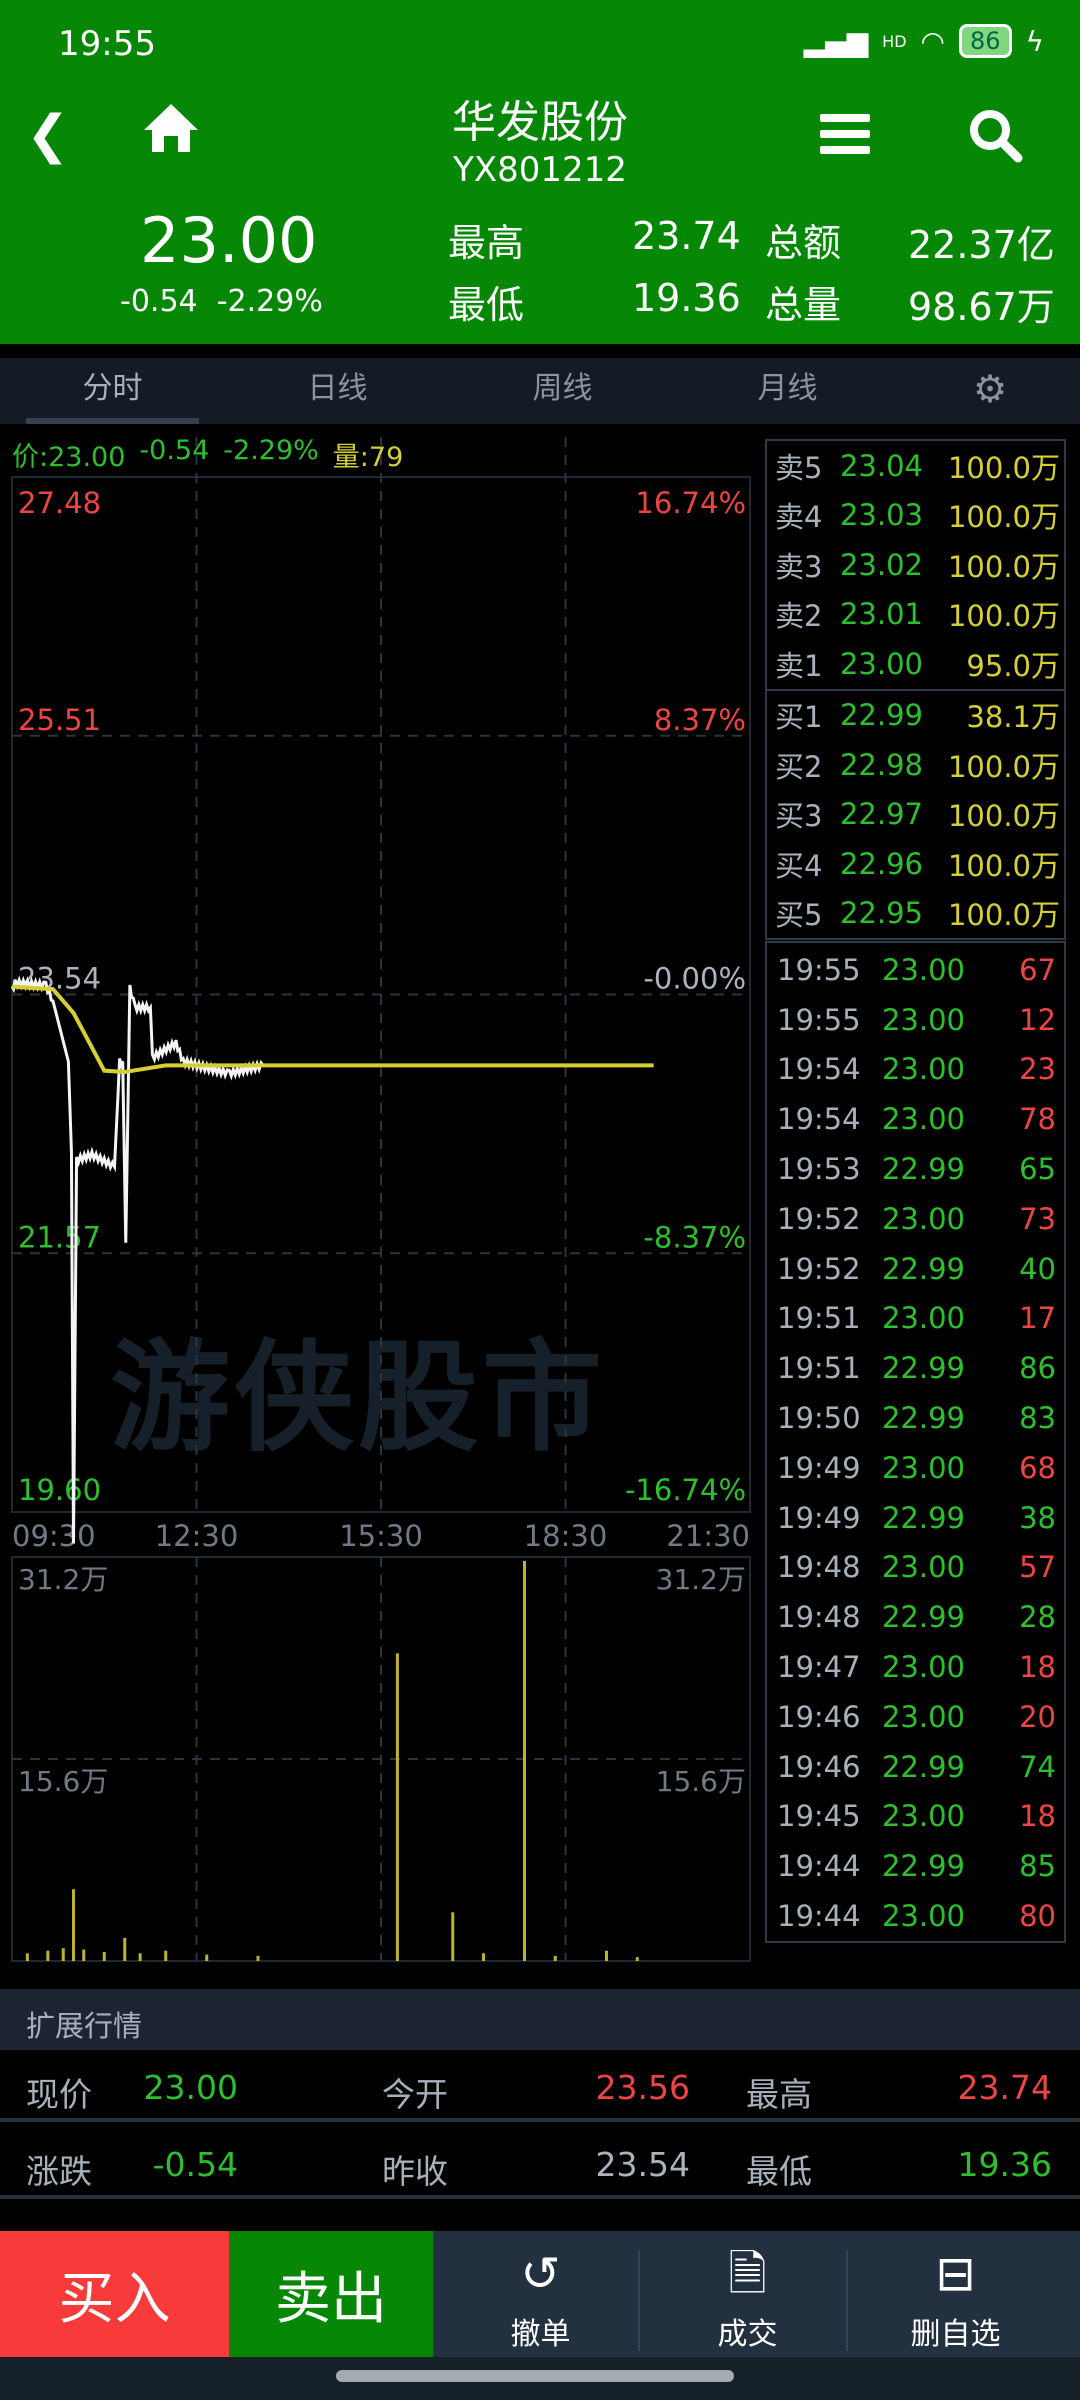  What do you see at coordinates (69, 457) in the screenshot?
I see `info-price: 价:23.00` at bounding box center [69, 457].